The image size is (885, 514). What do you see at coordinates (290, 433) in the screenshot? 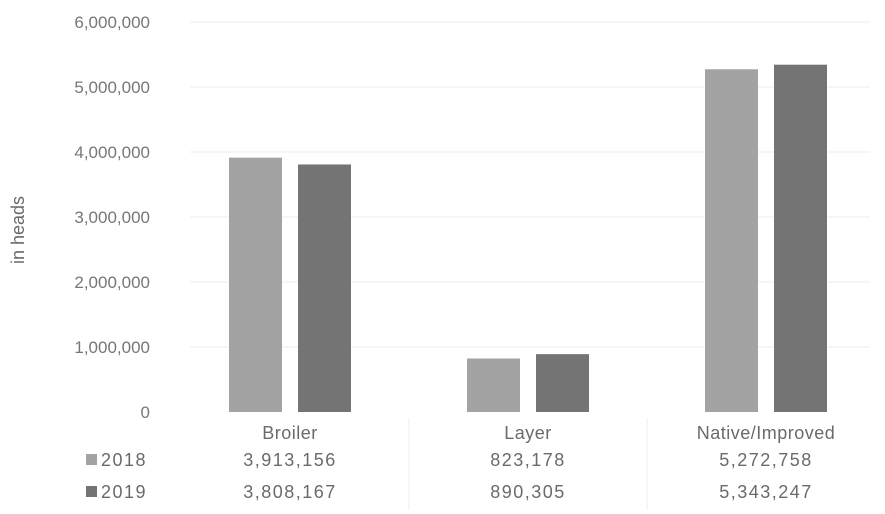
I see `category-label: Broiler` at bounding box center [290, 433].